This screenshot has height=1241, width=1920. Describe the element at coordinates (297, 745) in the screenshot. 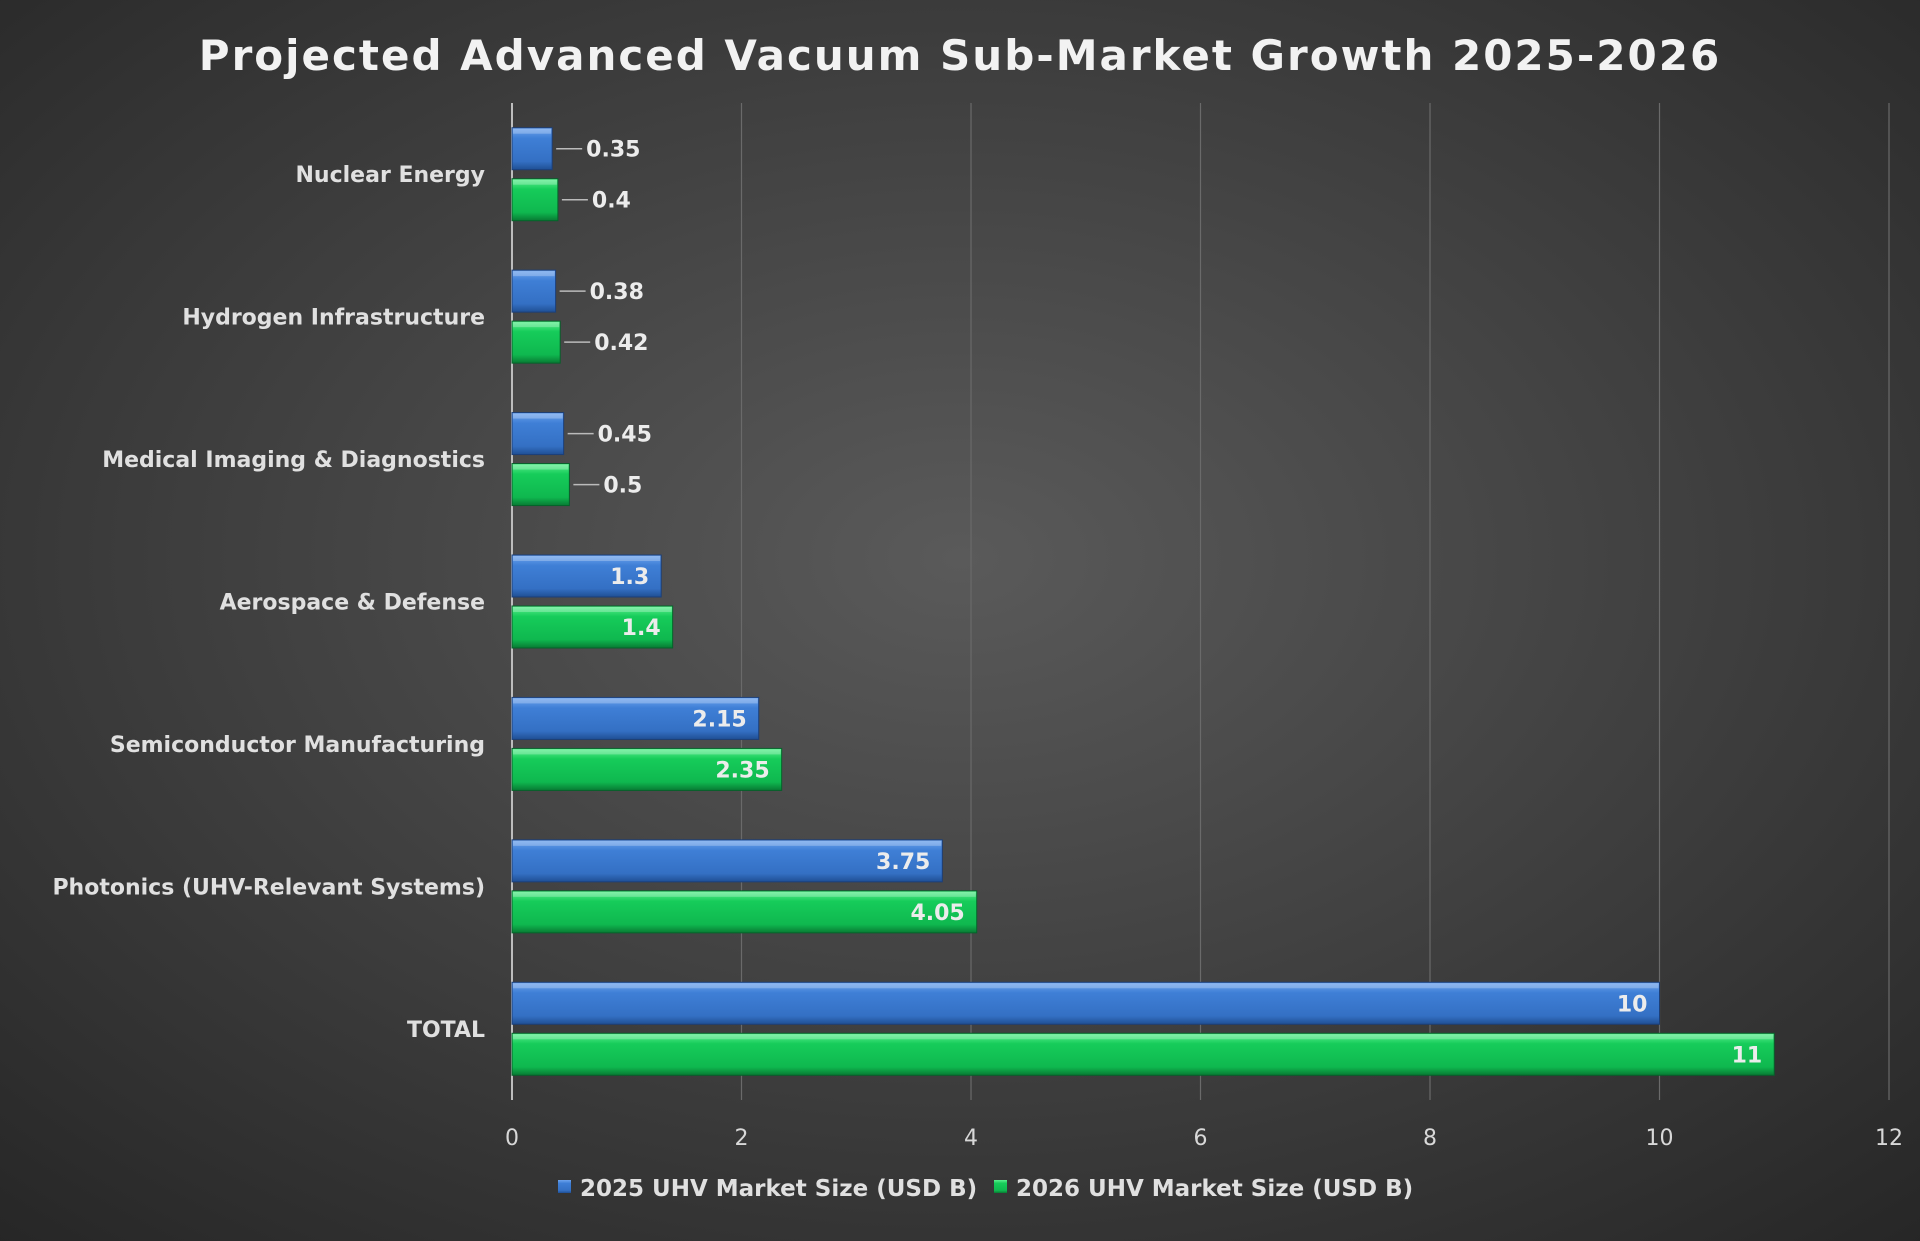

I see `category-label: Semiconductor Manufacturing` at that location.